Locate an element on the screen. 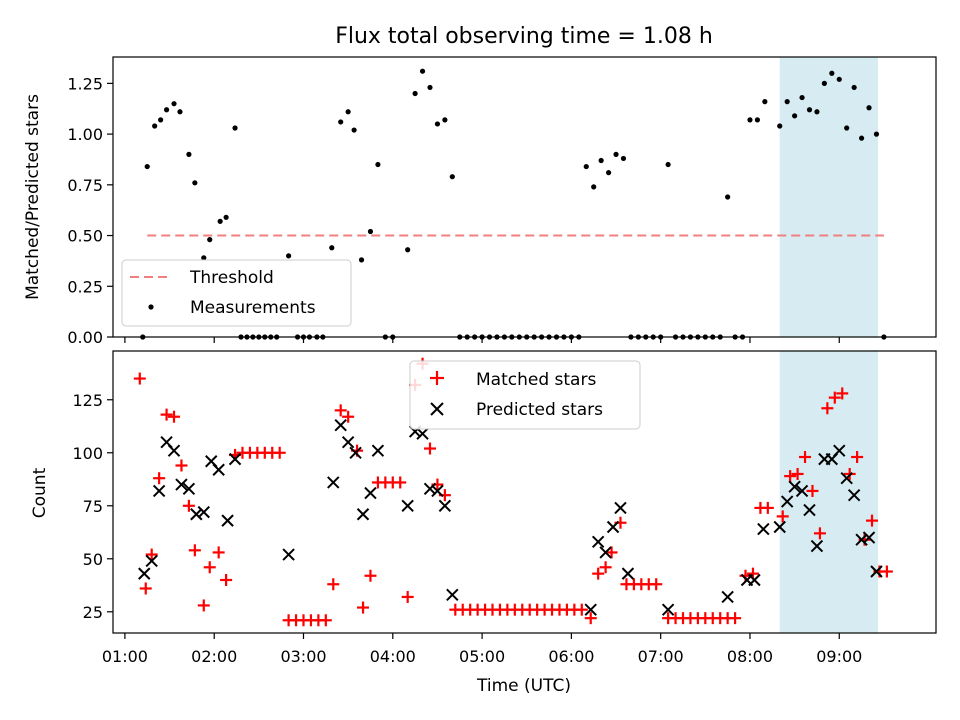  x-tick-label: 07:00 is located at coordinates (661, 656).